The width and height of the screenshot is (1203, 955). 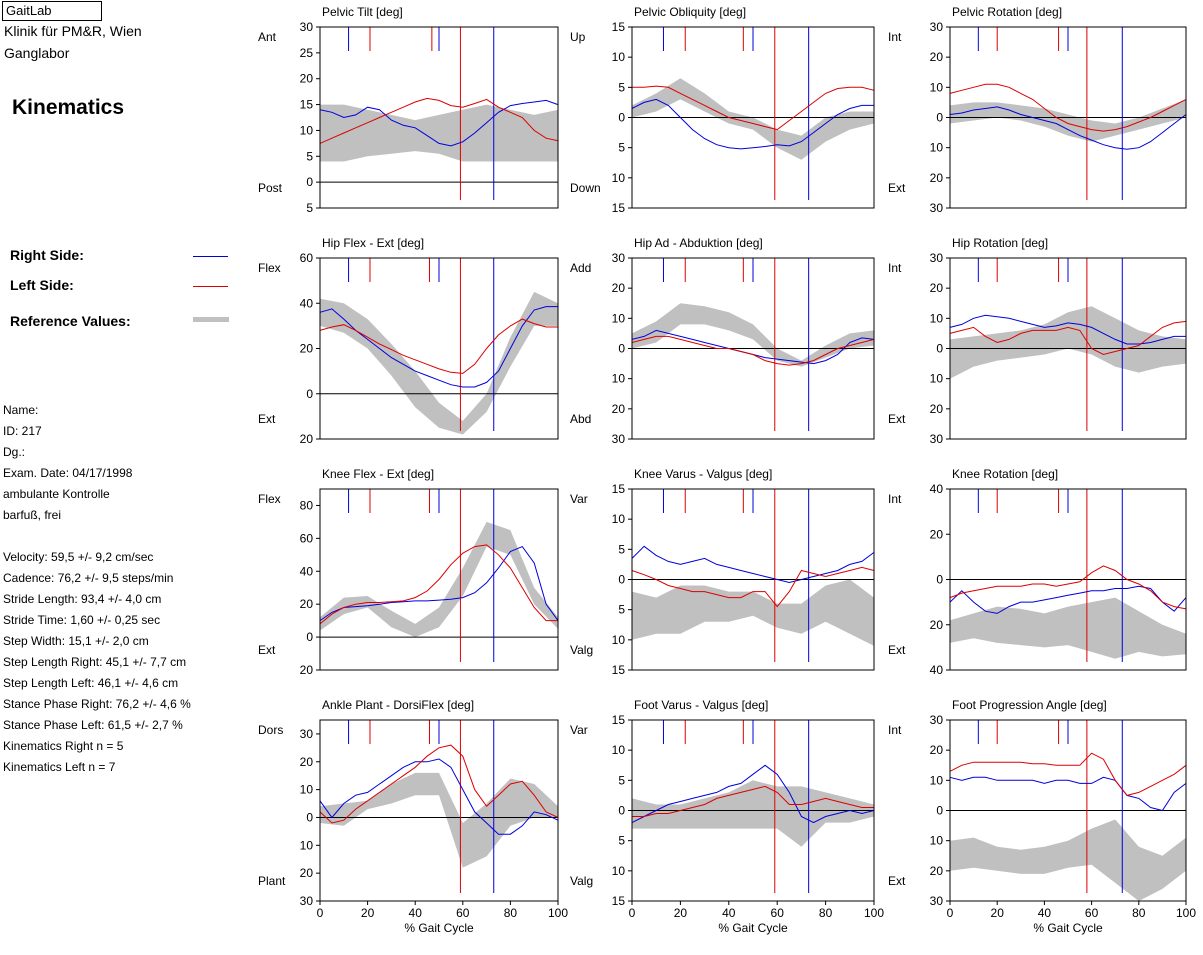 I want to click on y-label-bottom: Plant, so click(x=272, y=881).